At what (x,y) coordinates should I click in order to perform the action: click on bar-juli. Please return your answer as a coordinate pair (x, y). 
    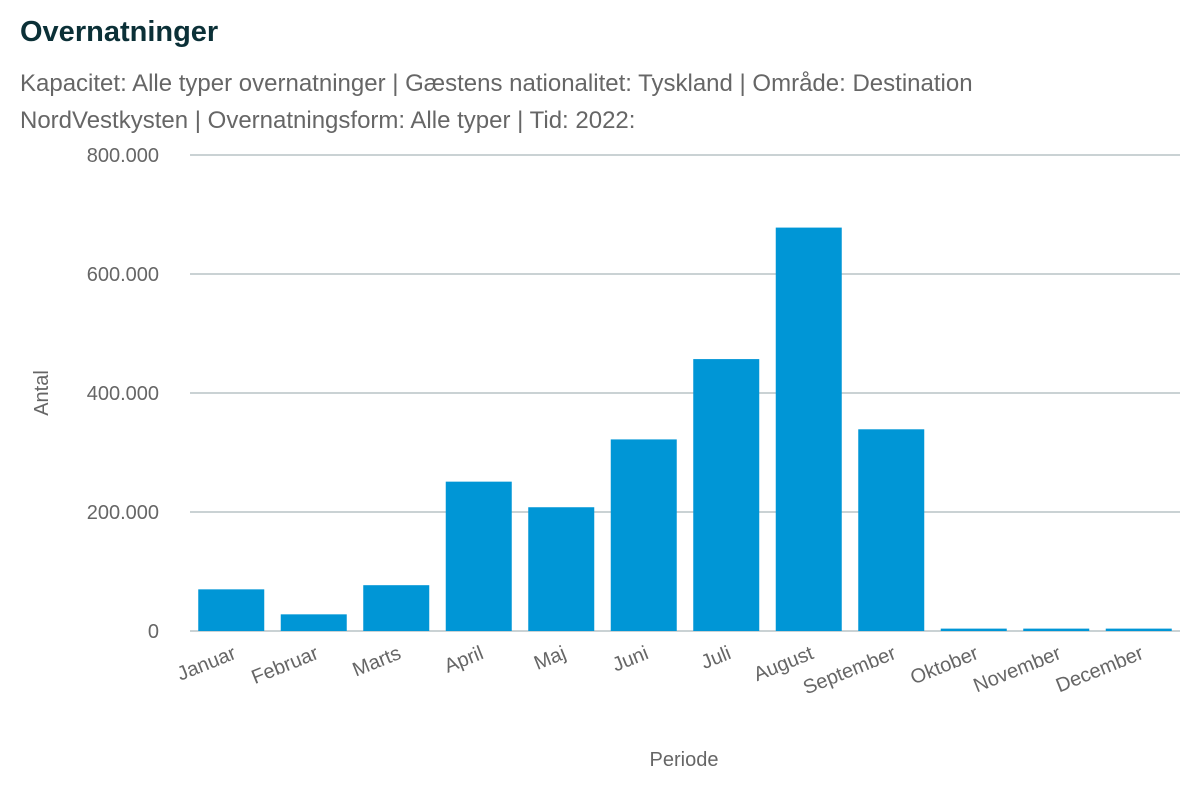
    Looking at the image, I should click on (726, 495).